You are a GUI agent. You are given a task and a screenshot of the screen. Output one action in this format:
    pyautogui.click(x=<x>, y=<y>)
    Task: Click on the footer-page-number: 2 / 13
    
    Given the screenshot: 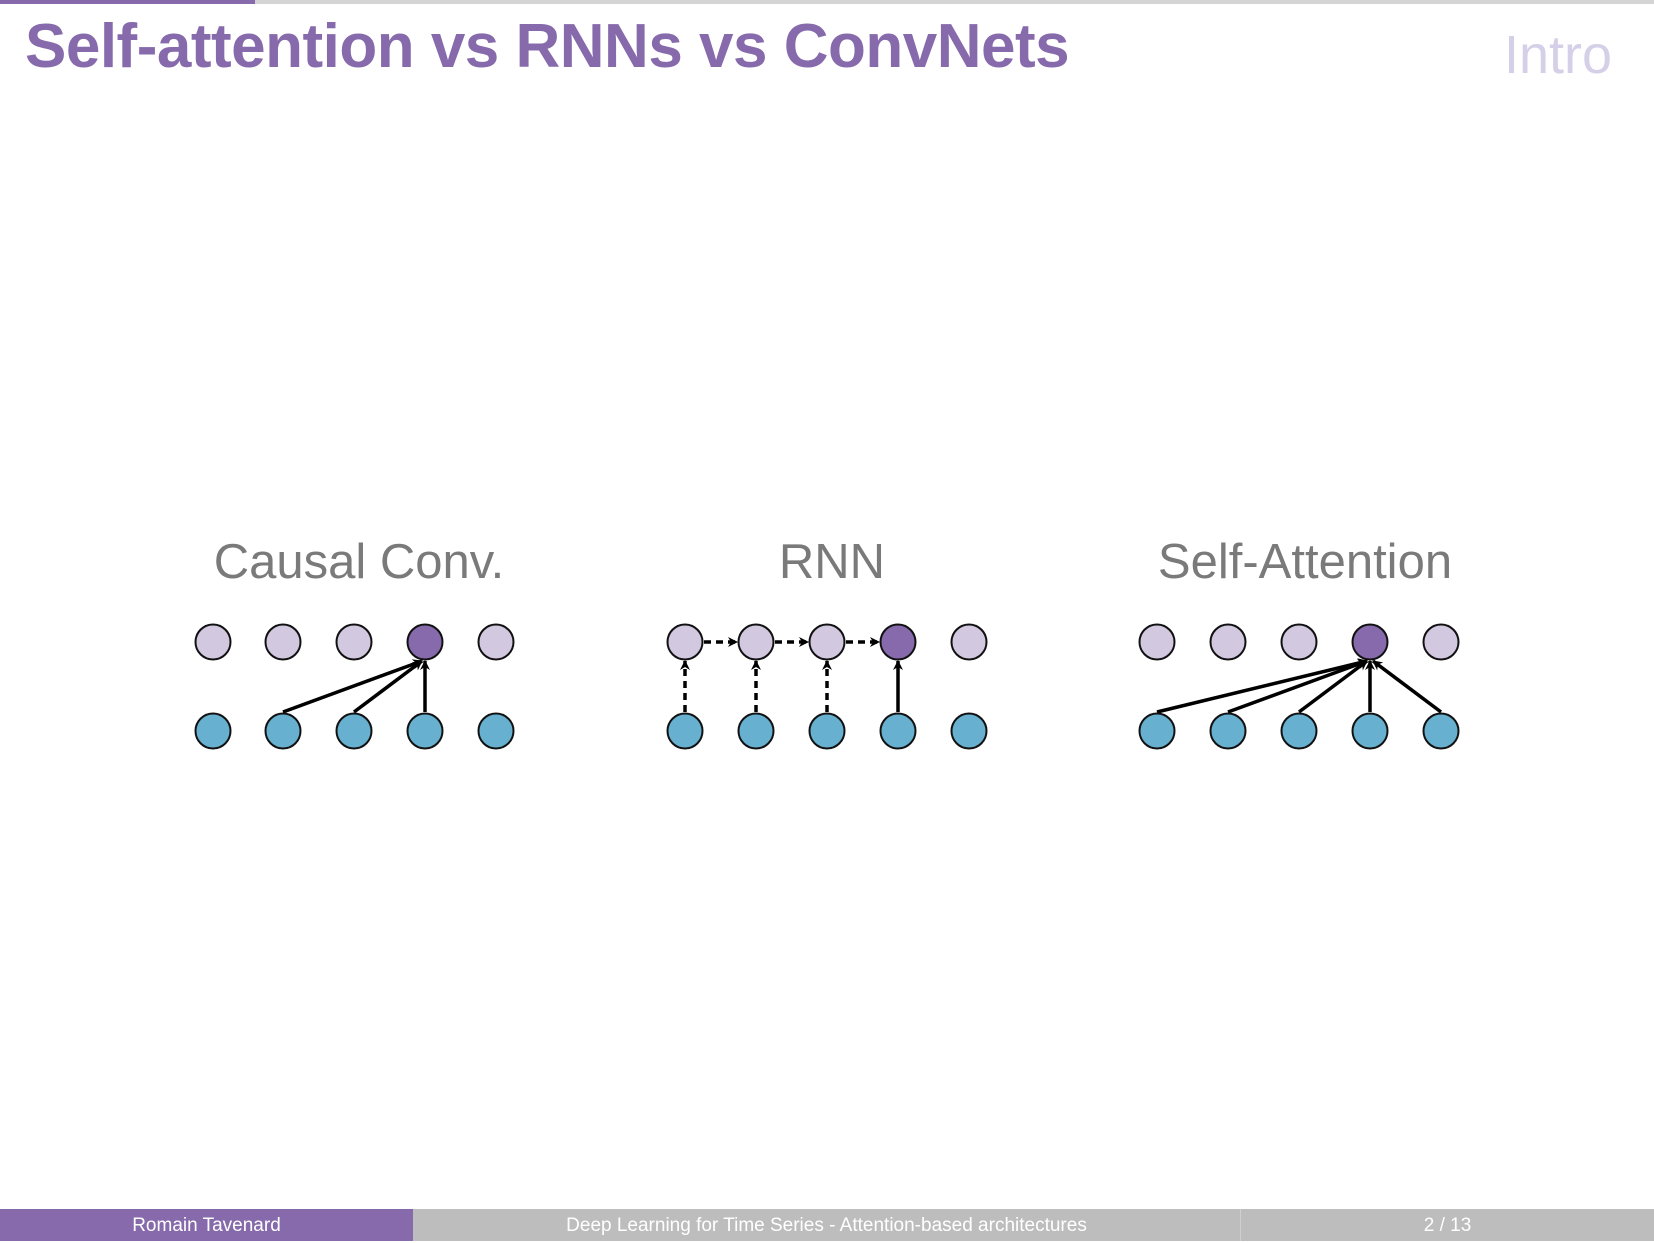 What is the action you would take?
    pyautogui.click(x=1447, y=1225)
    